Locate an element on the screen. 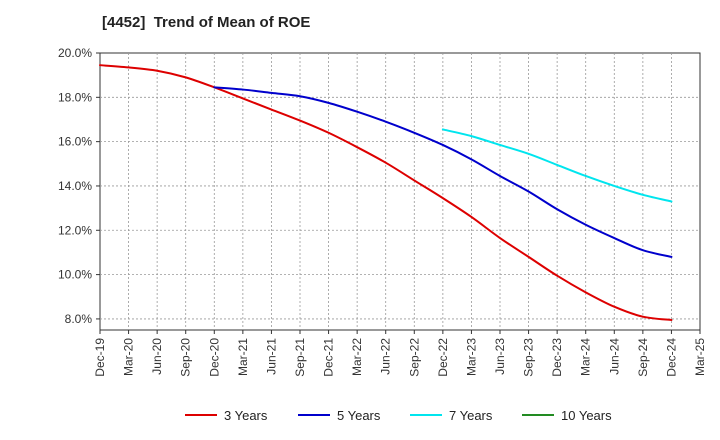 The width and height of the screenshot is (720, 440). x-tick-label: Dec-21 is located at coordinates (329, 357).